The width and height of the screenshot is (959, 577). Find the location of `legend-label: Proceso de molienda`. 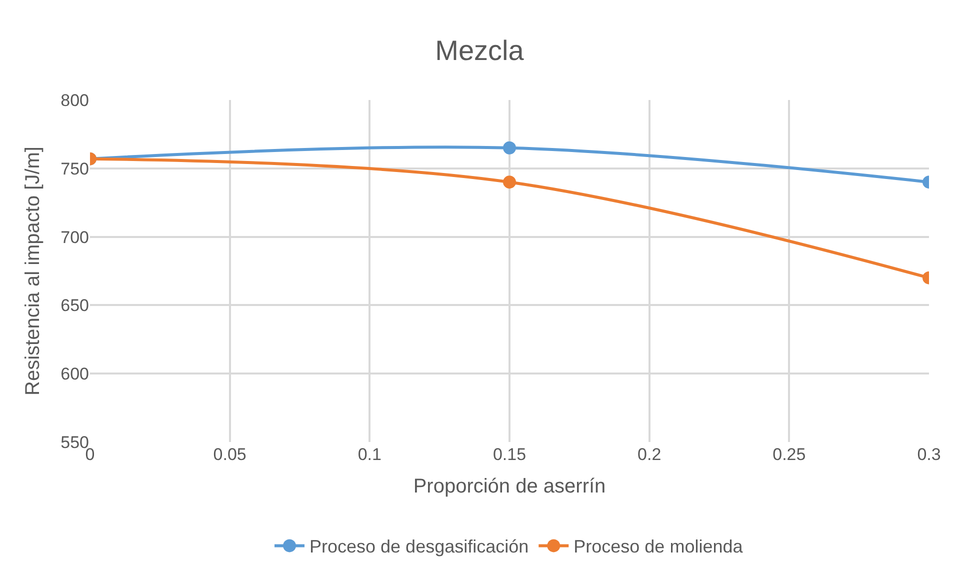

legend-label: Proceso de molienda is located at coordinates (659, 546).